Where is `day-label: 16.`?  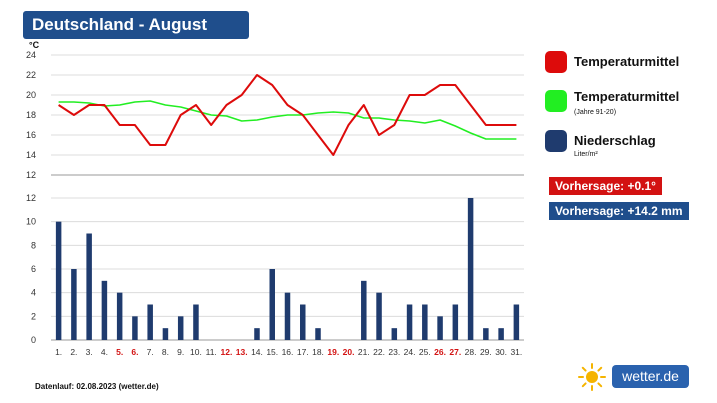 day-label: 16. is located at coordinates (288, 352).